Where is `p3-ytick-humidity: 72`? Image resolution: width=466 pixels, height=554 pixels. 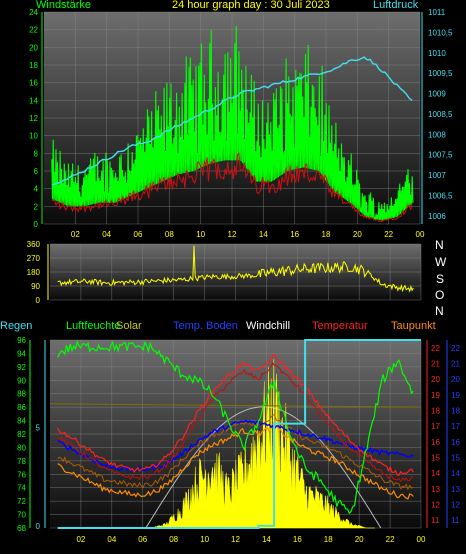
p3-ytick-humidity: 72 is located at coordinates (21, 501).